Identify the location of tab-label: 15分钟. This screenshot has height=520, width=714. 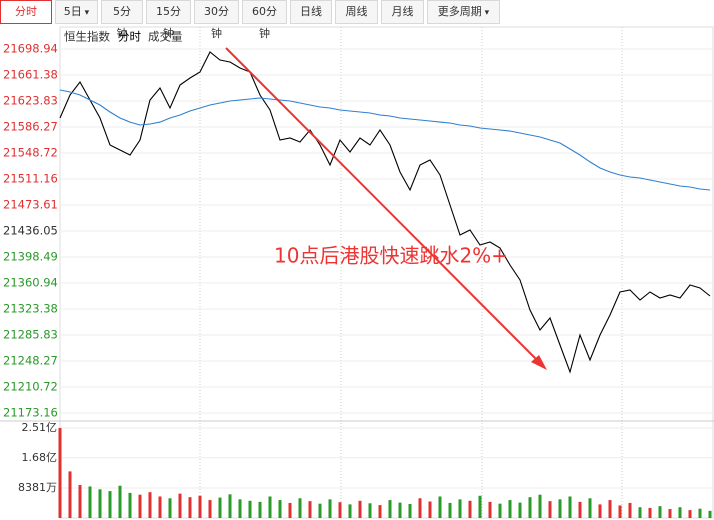
(168, 22).